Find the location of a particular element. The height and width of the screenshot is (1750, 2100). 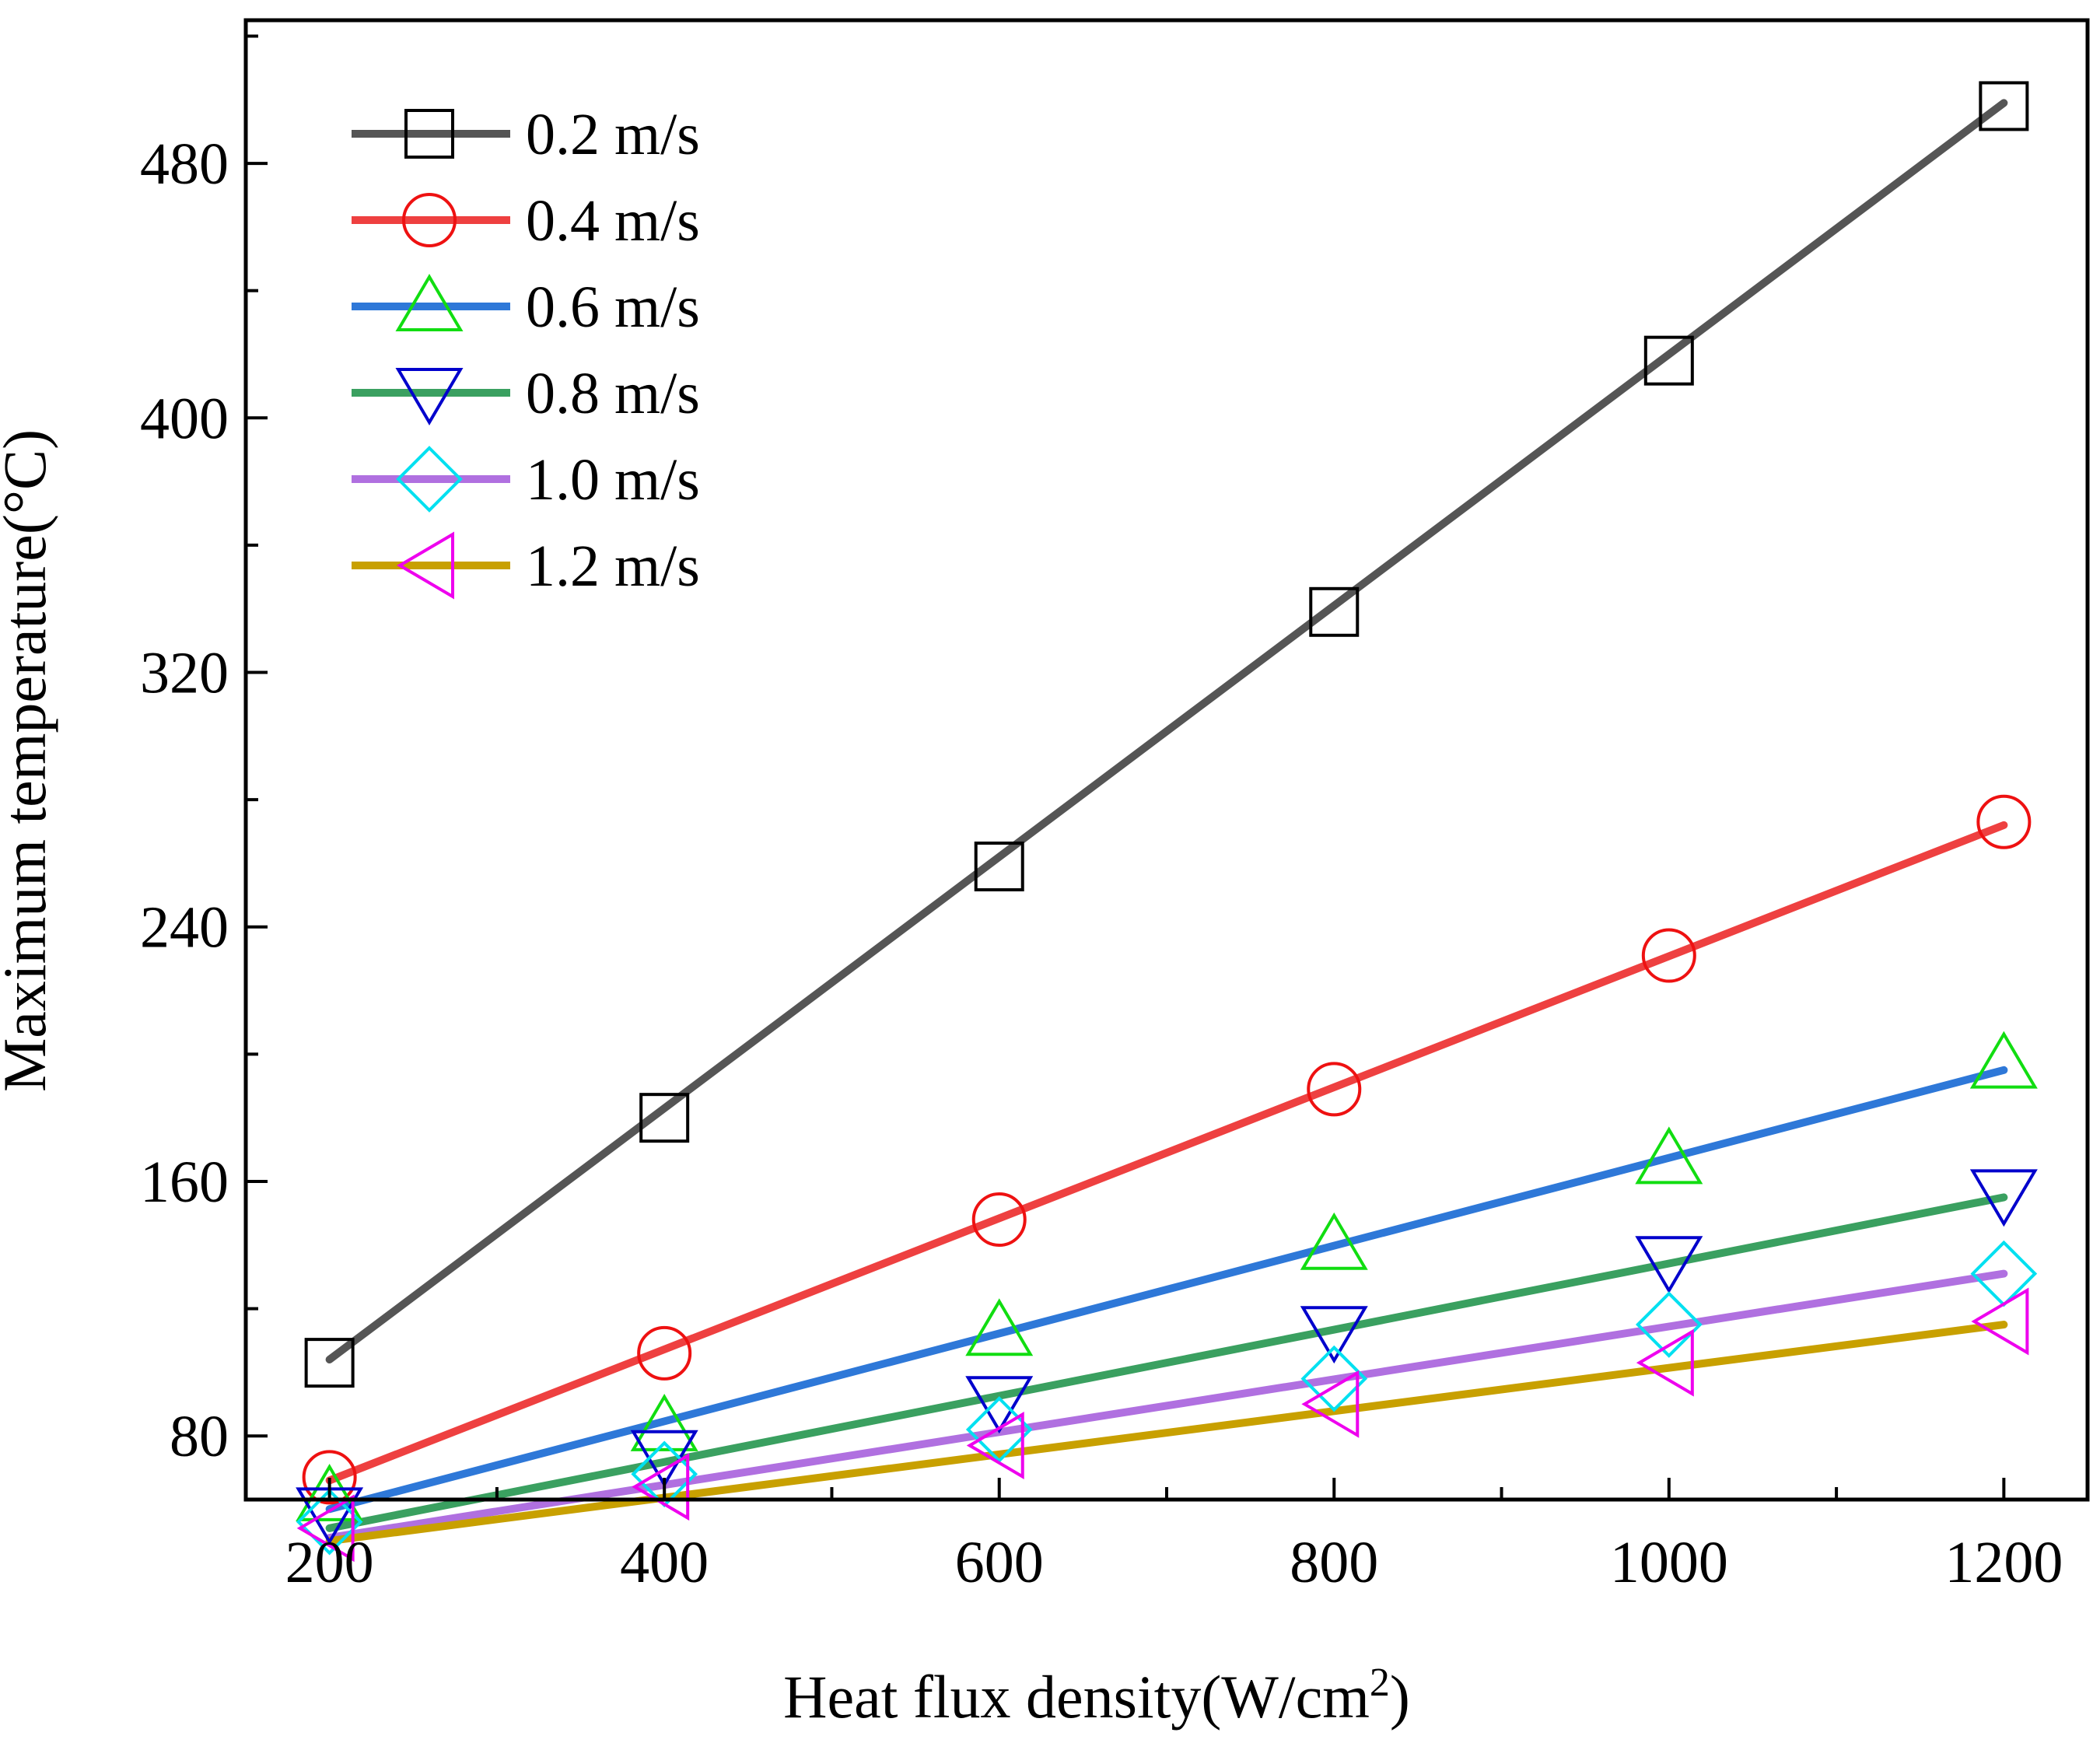

x-tick-label: 1000 is located at coordinates (1669, 1563).